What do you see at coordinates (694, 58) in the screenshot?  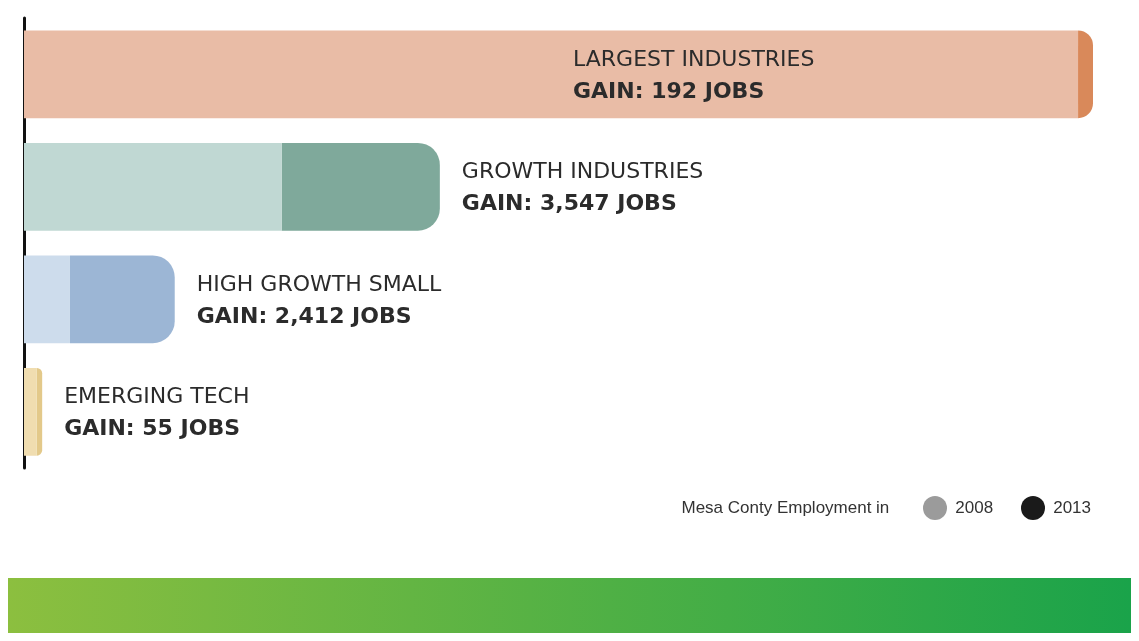 I see `annotation: LARGEST INDUSTRIES` at bounding box center [694, 58].